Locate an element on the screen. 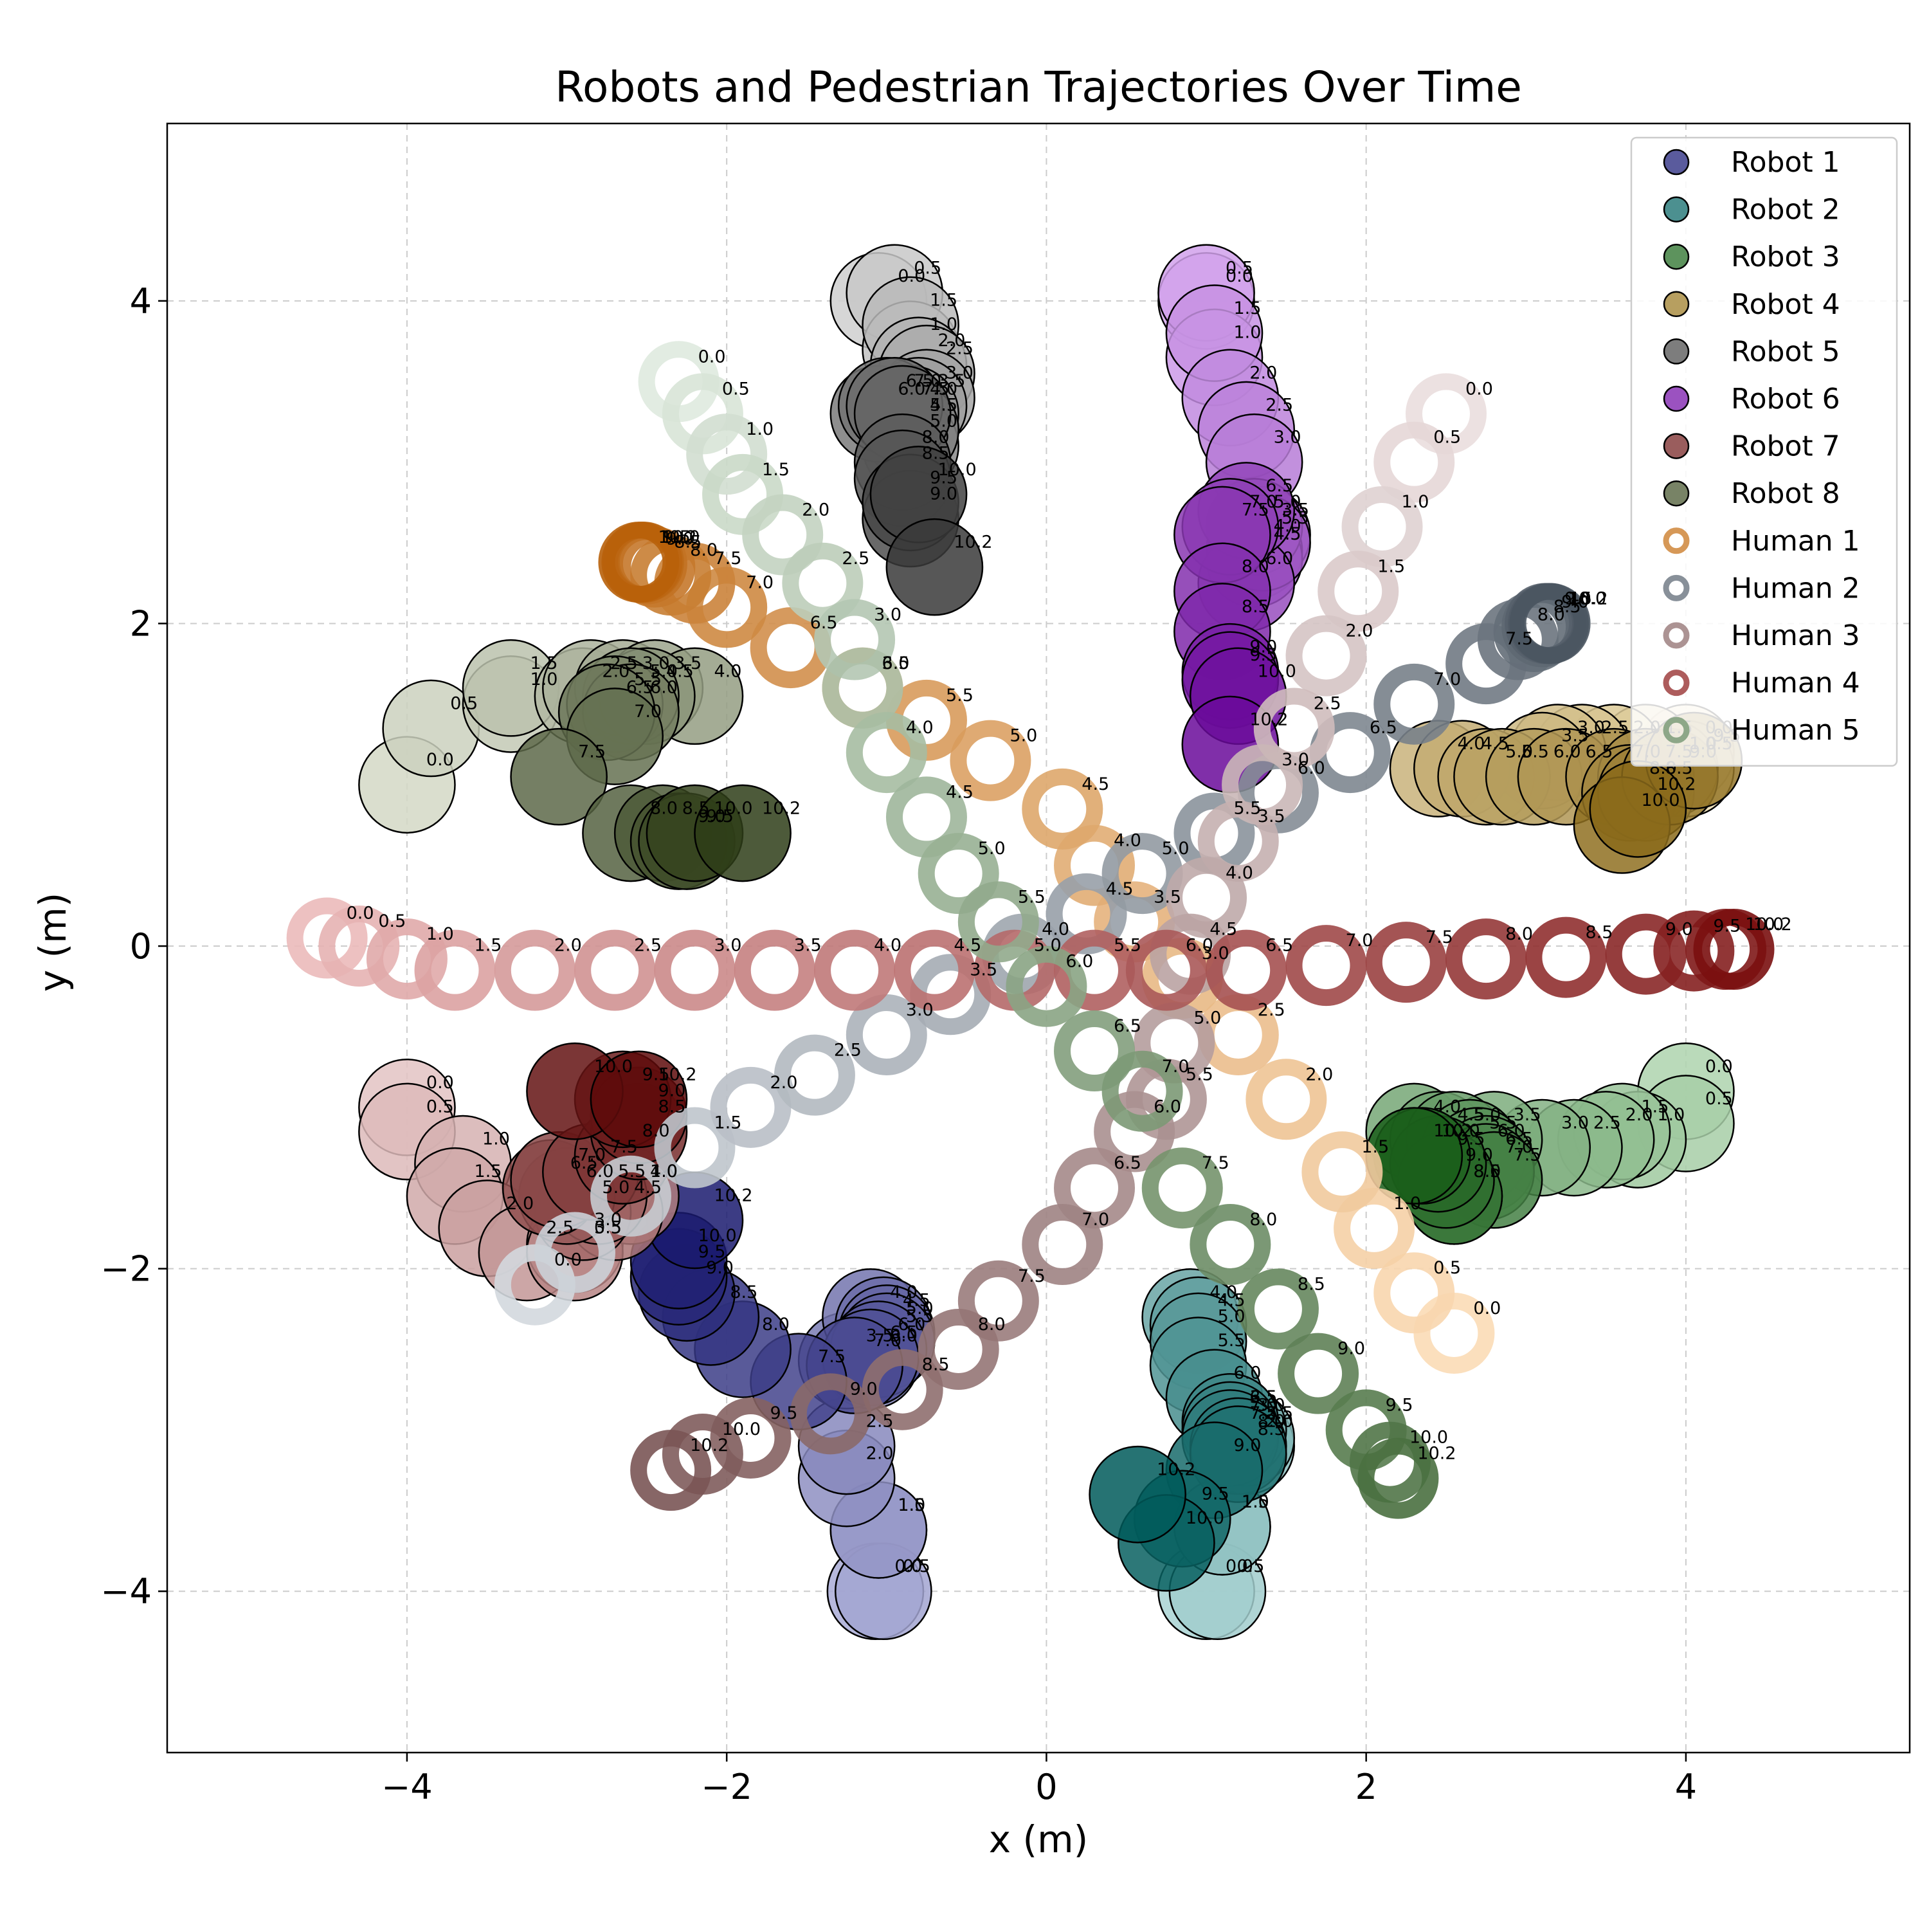  y-tick-label: −2 is located at coordinates (126, 1270).